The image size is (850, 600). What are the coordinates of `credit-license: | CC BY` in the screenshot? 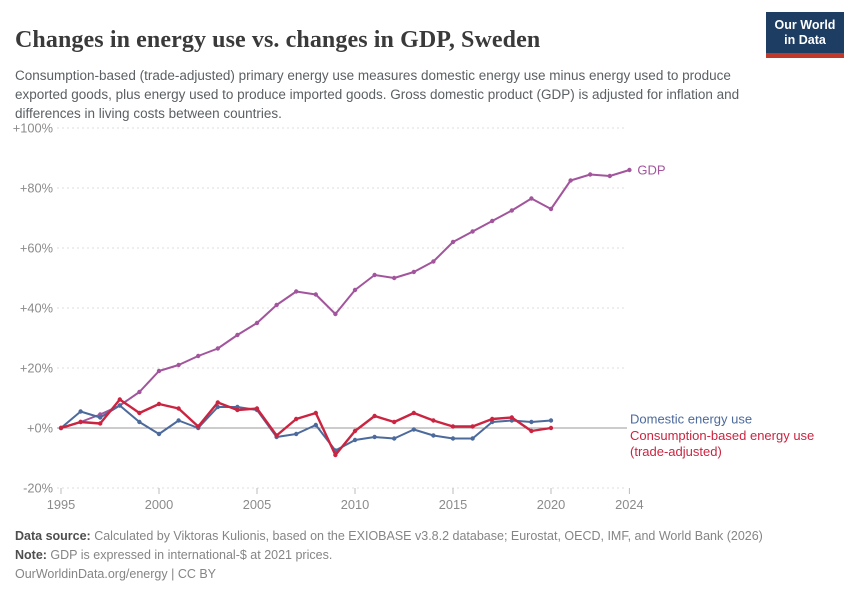 It's located at (192, 574).